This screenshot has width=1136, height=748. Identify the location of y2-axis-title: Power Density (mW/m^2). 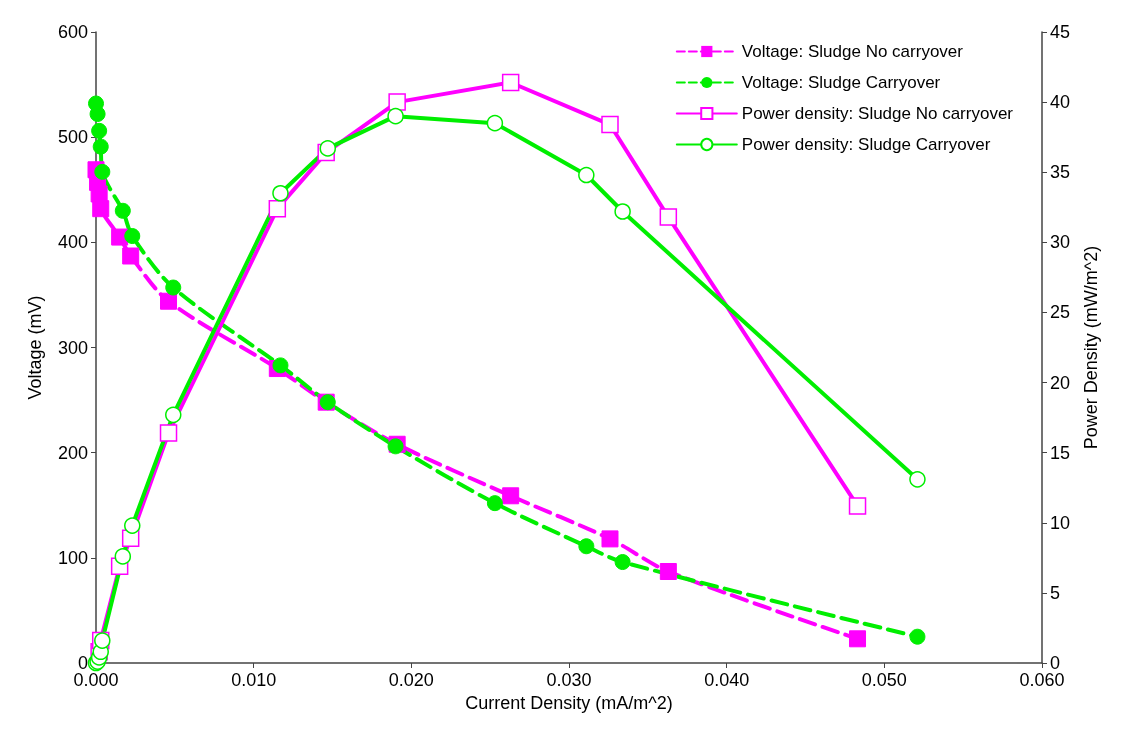
(1091, 347).